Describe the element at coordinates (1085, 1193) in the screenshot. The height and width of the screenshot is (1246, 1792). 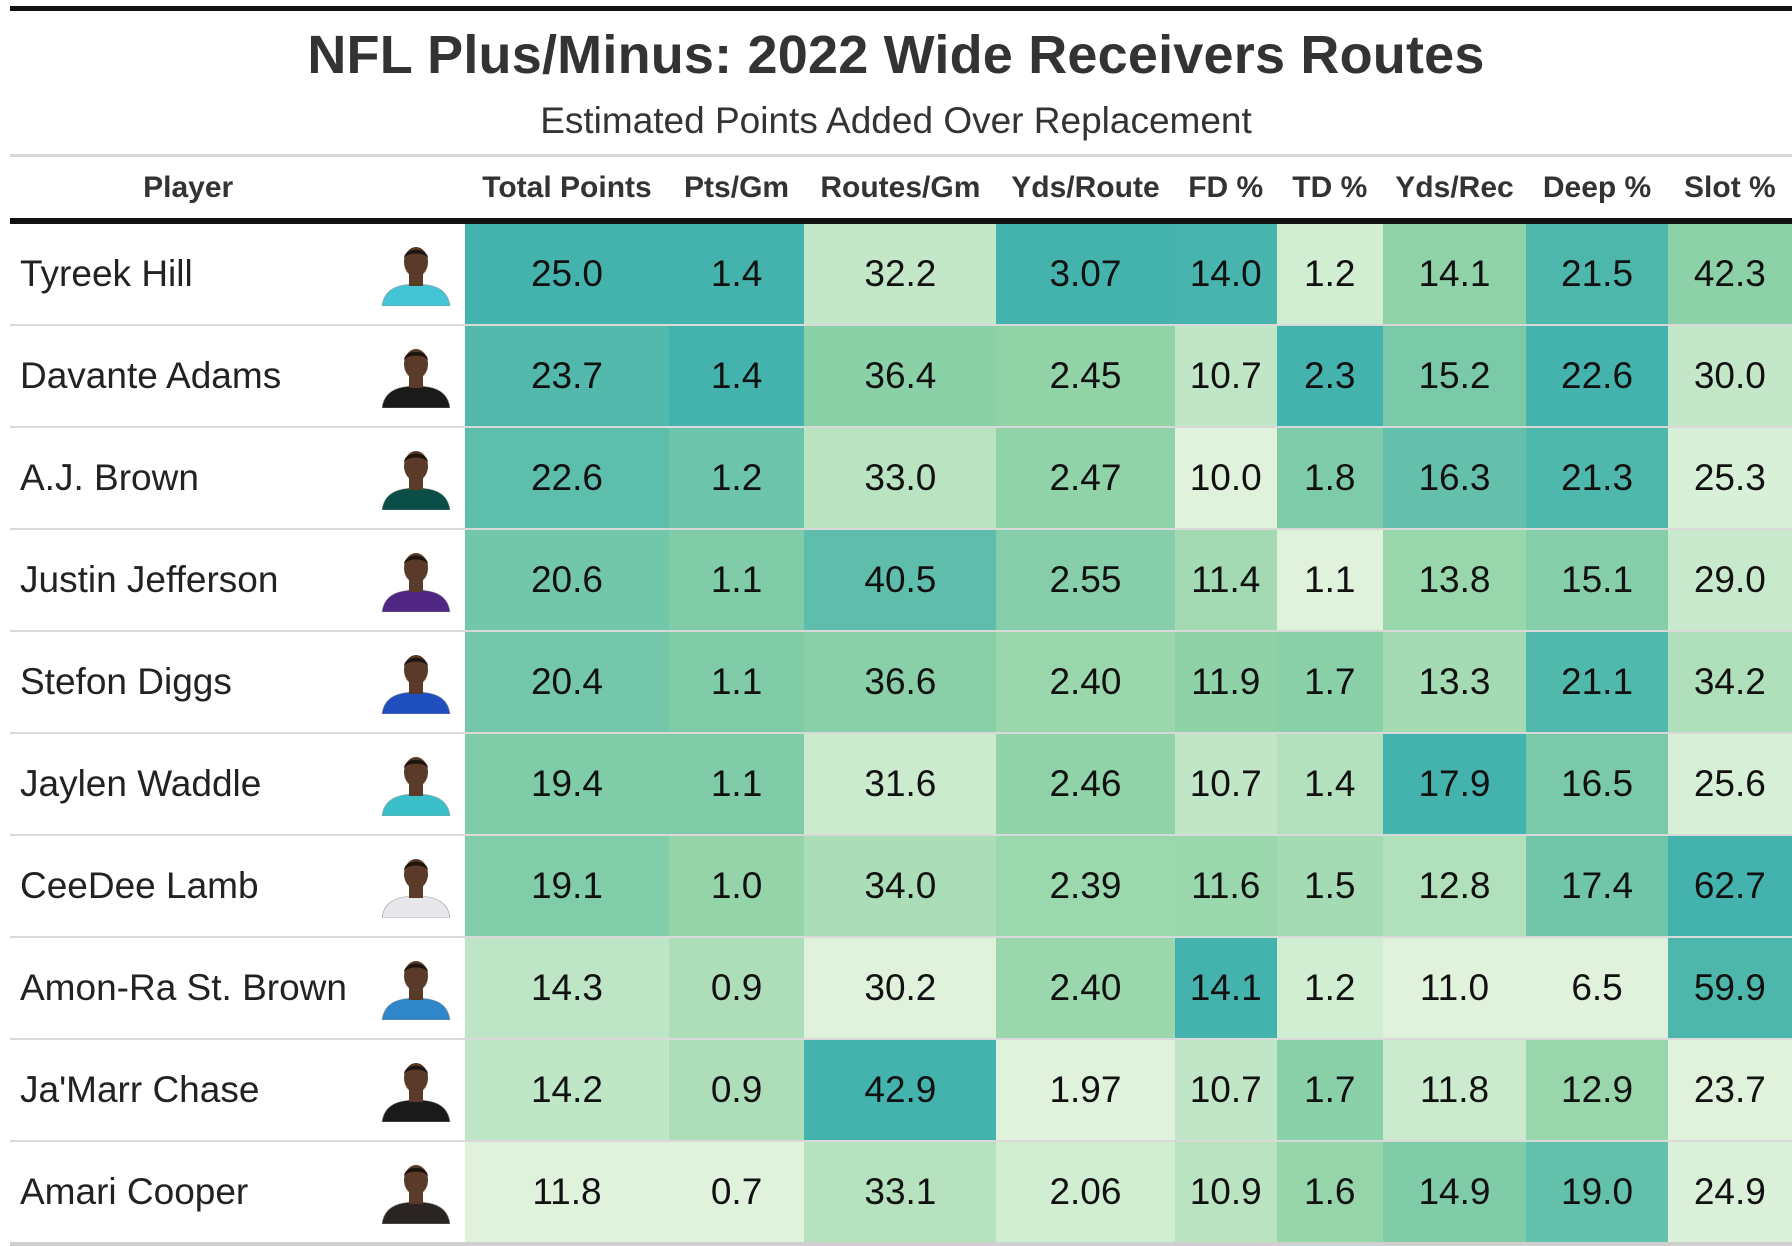
I see `cell-yds-per-route: 2.06` at that location.